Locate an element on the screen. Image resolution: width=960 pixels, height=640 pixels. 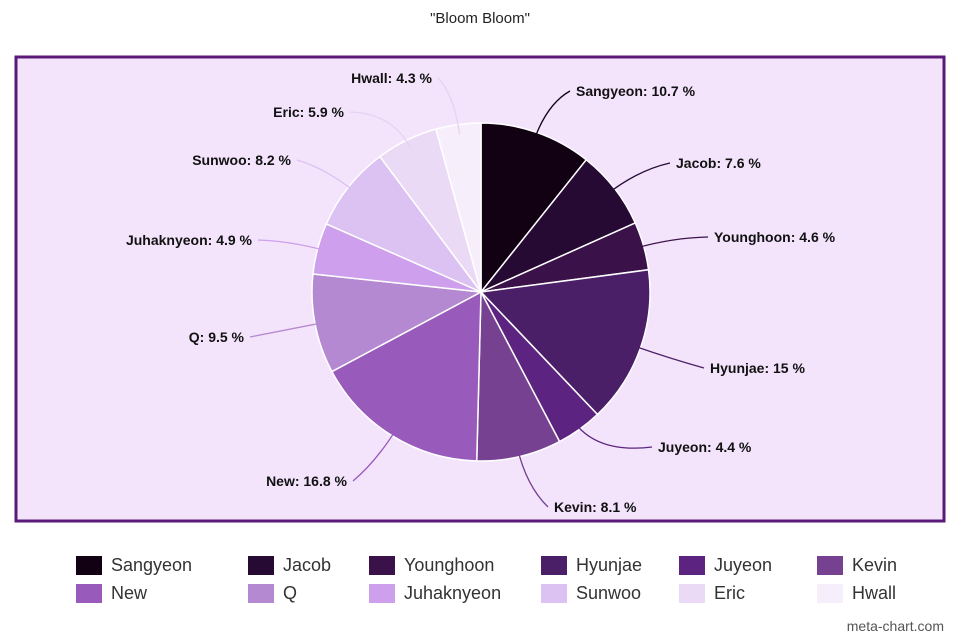
legend-swatch-jacob is located at coordinates (261, 565).